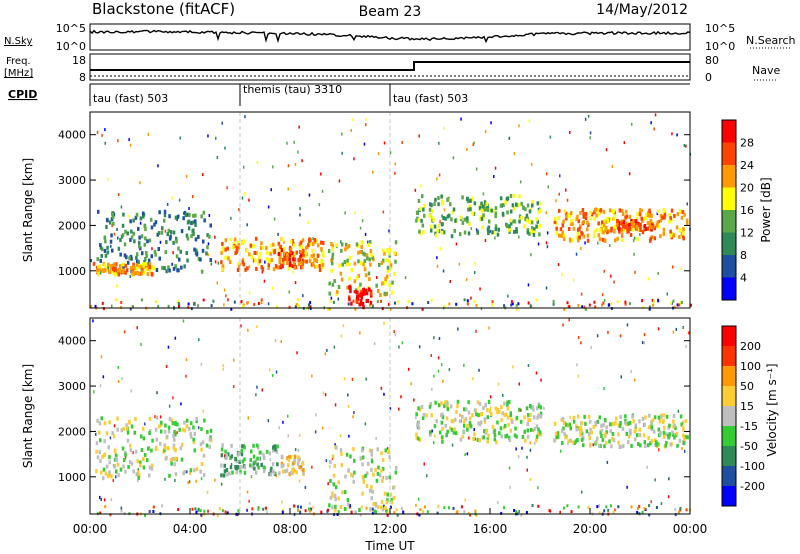  Describe the element at coordinates (729, 198) in the screenshot. I see `colorbar-swatch` at that location.